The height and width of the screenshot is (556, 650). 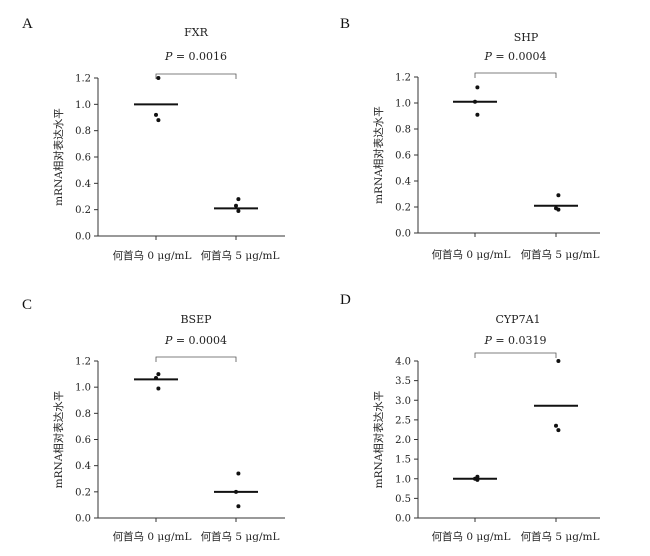 What do you see at coordinates (403, 362) in the screenshot?
I see `y-tick-label: 4.0` at bounding box center [403, 362].